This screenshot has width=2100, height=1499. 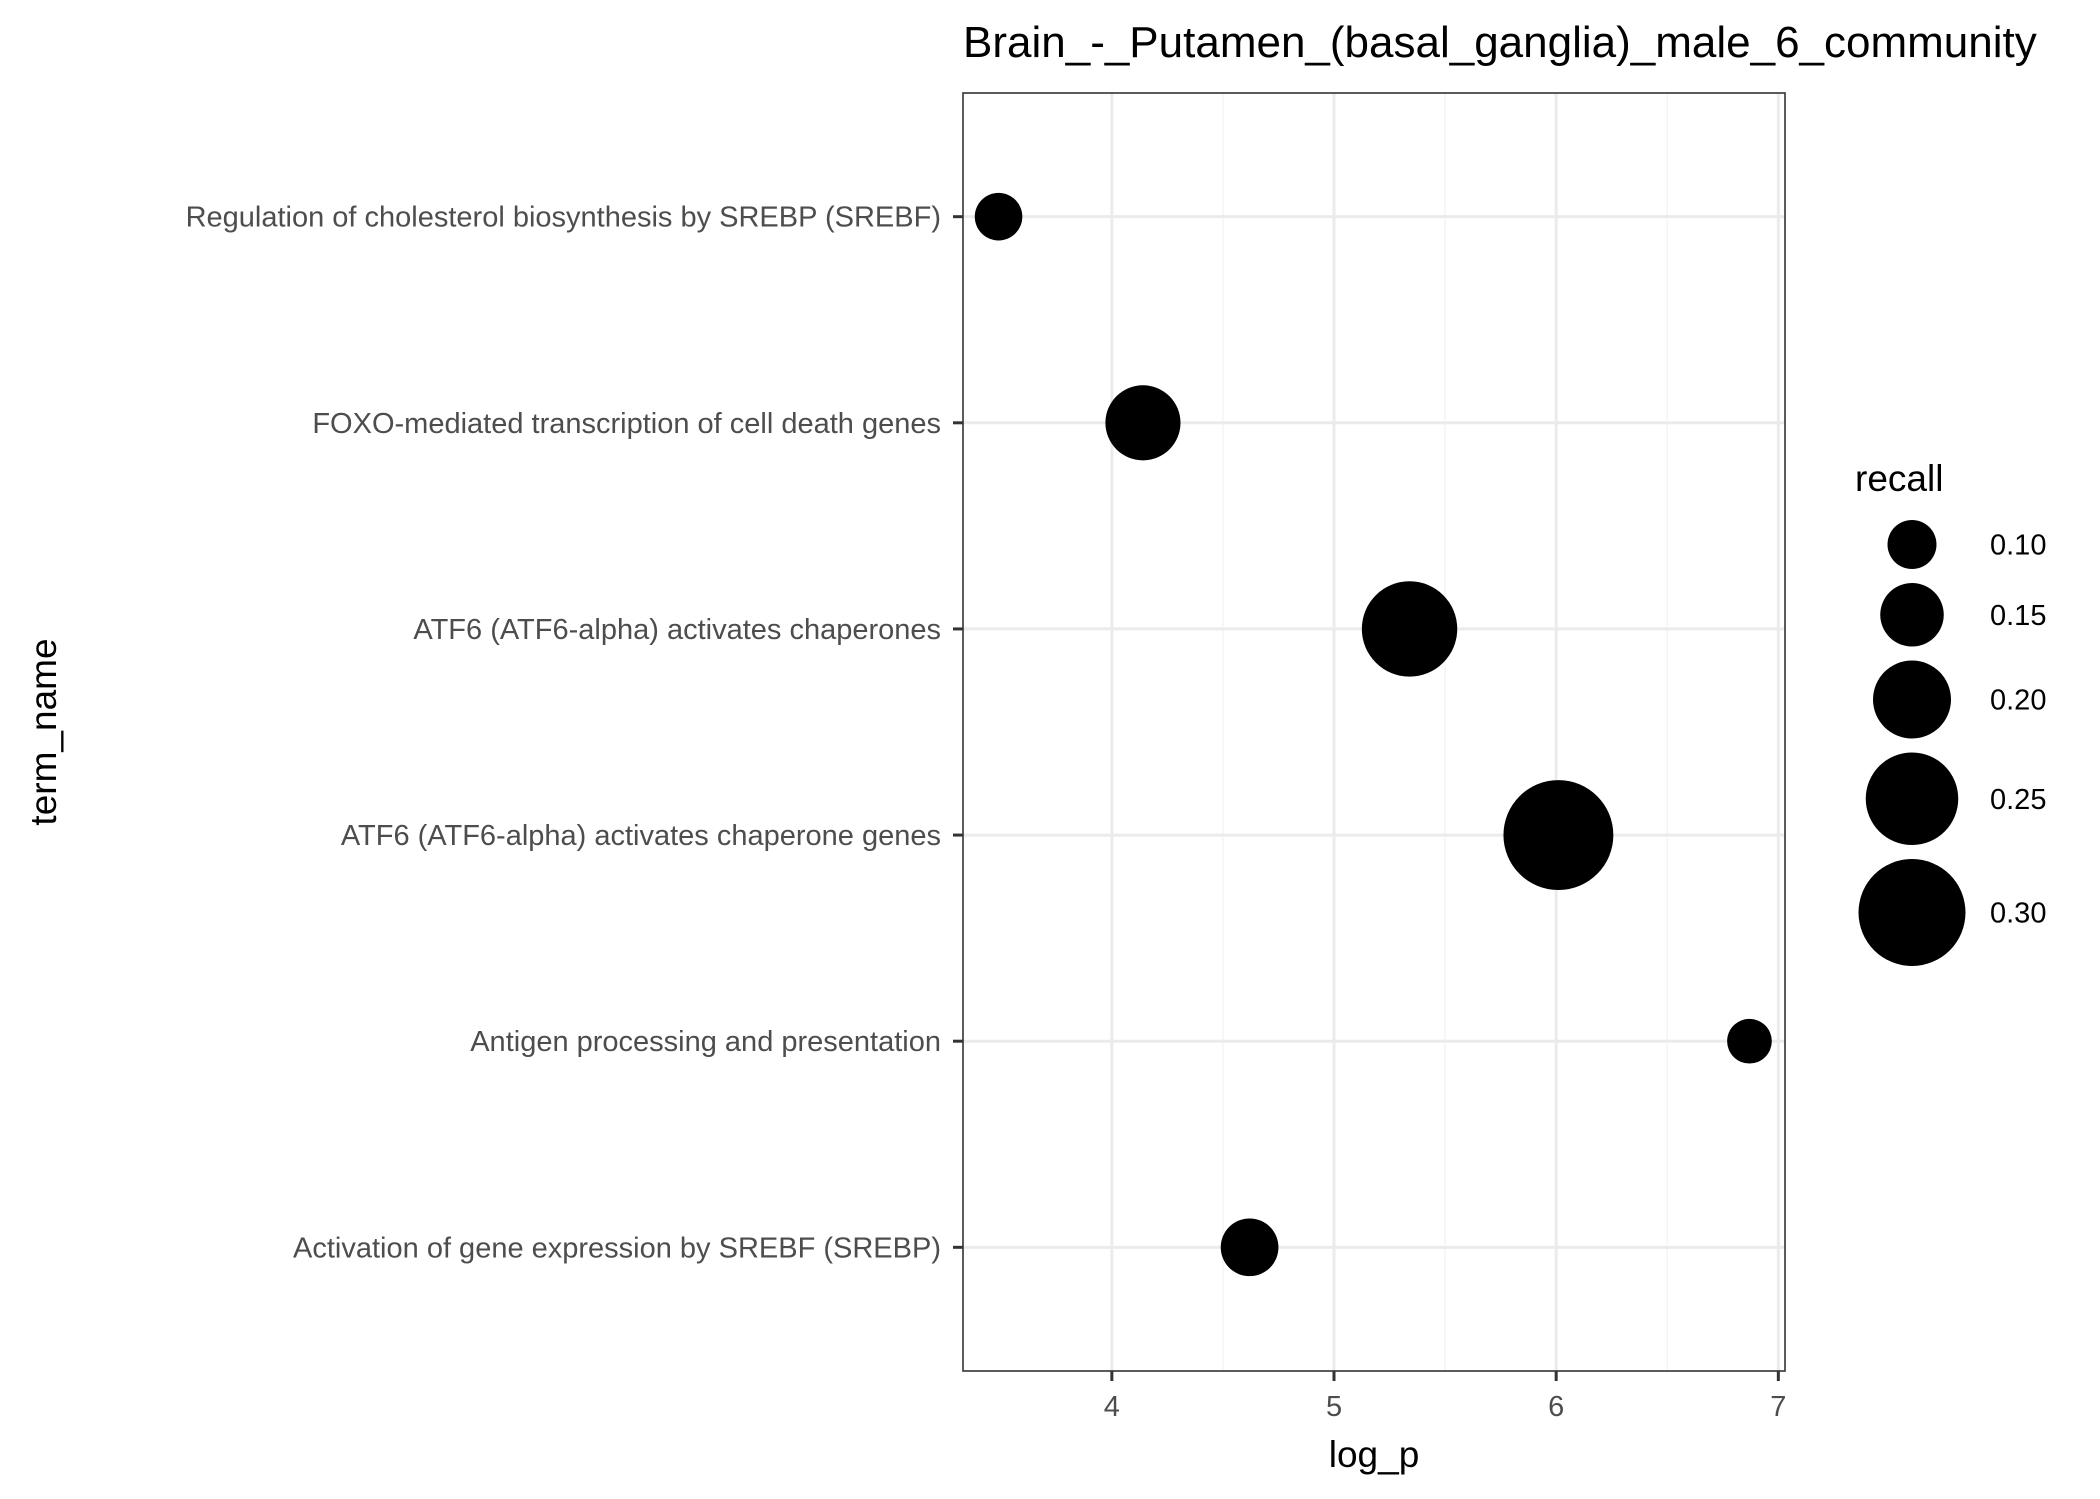 What do you see at coordinates (2018, 914) in the screenshot?
I see `legend-label: 0.30` at bounding box center [2018, 914].